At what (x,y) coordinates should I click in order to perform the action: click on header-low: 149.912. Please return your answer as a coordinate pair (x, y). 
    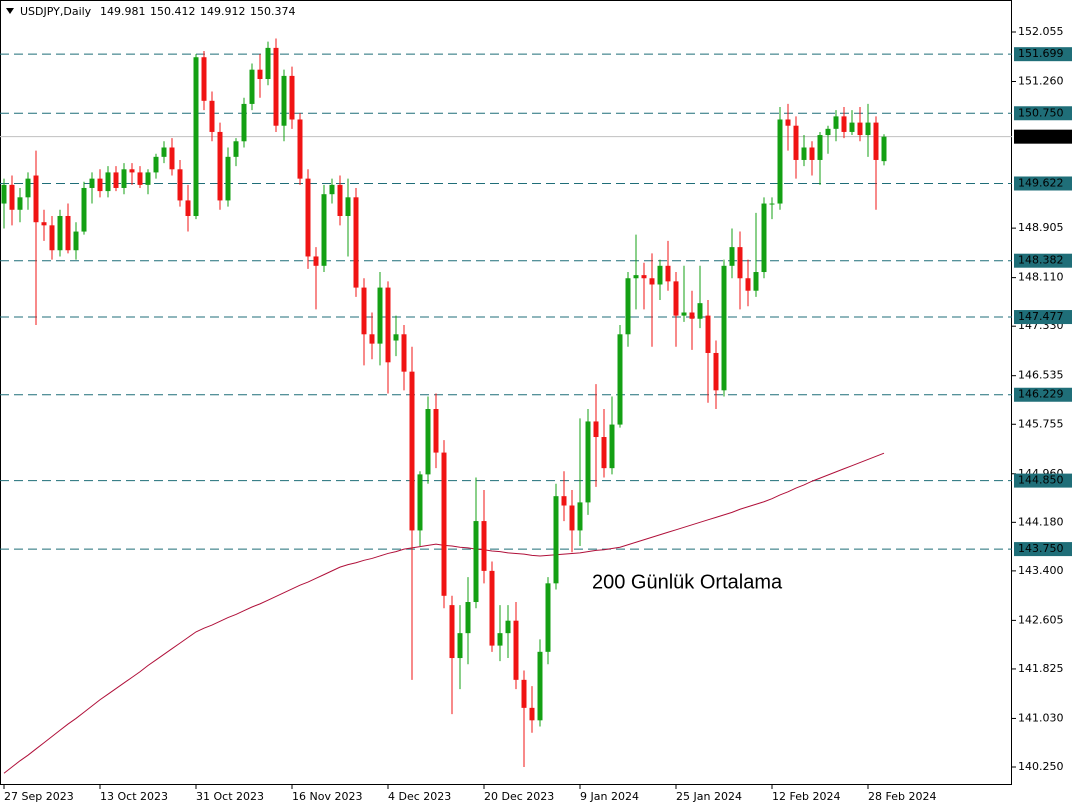
    Looking at the image, I should click on (223, 11).